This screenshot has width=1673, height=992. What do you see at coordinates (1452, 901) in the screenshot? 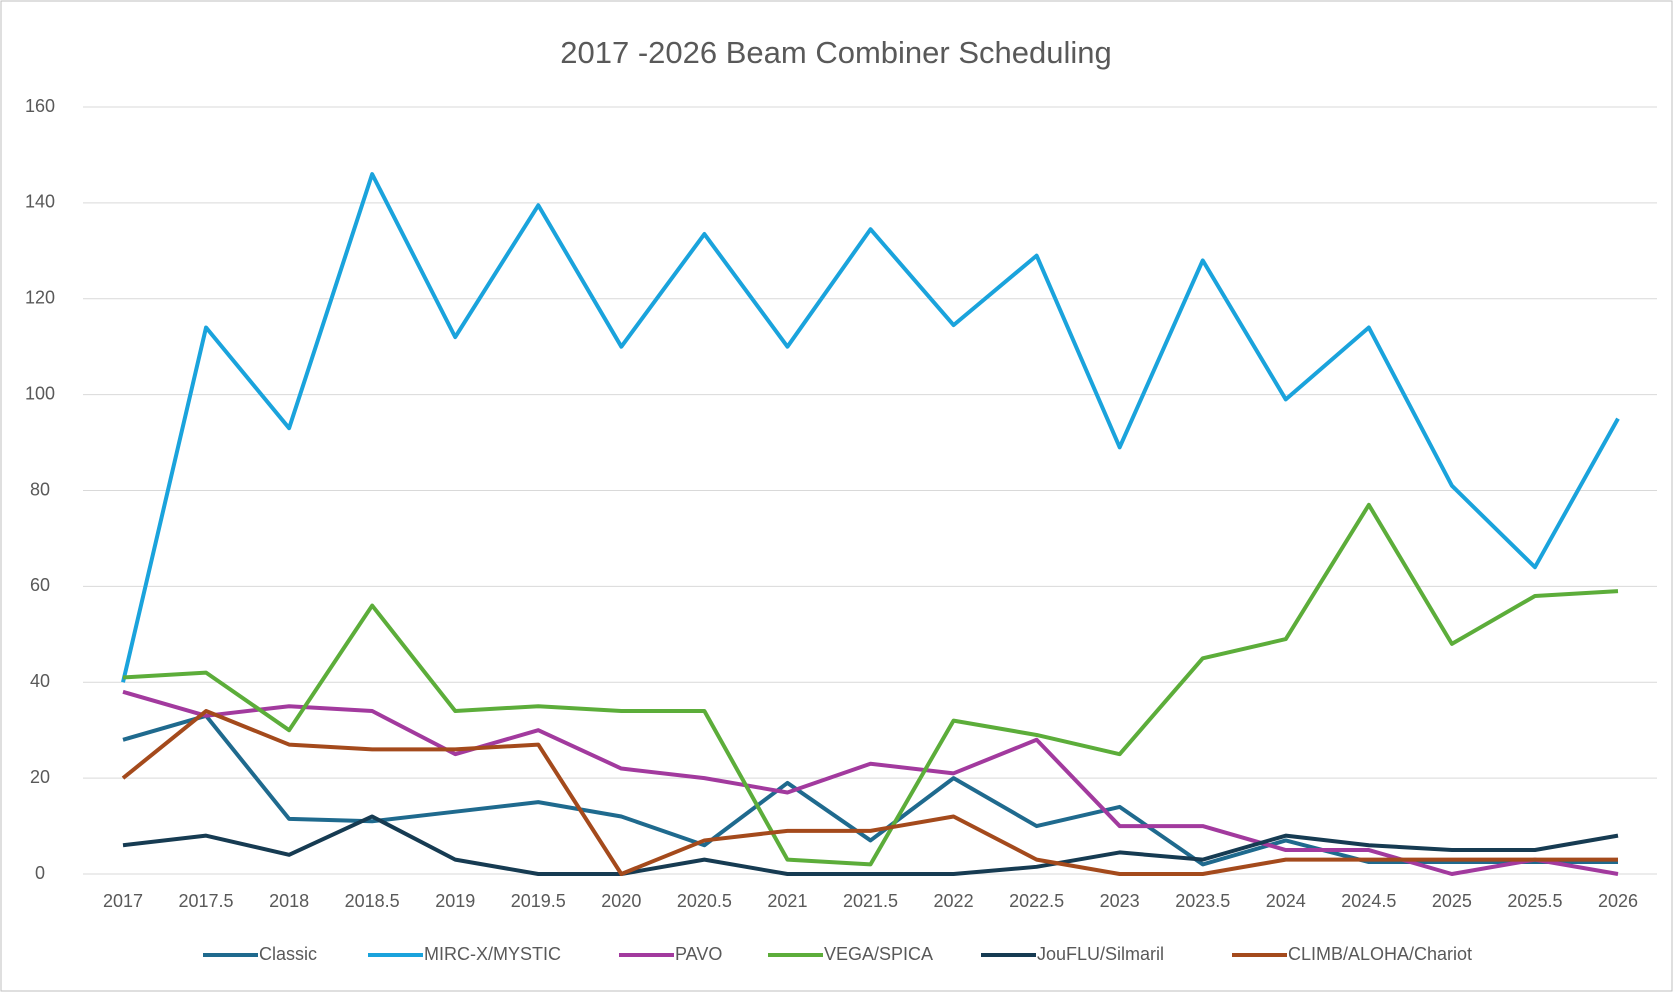
I see `x-tick-label: 2025` at bounding box center [1452, 901].